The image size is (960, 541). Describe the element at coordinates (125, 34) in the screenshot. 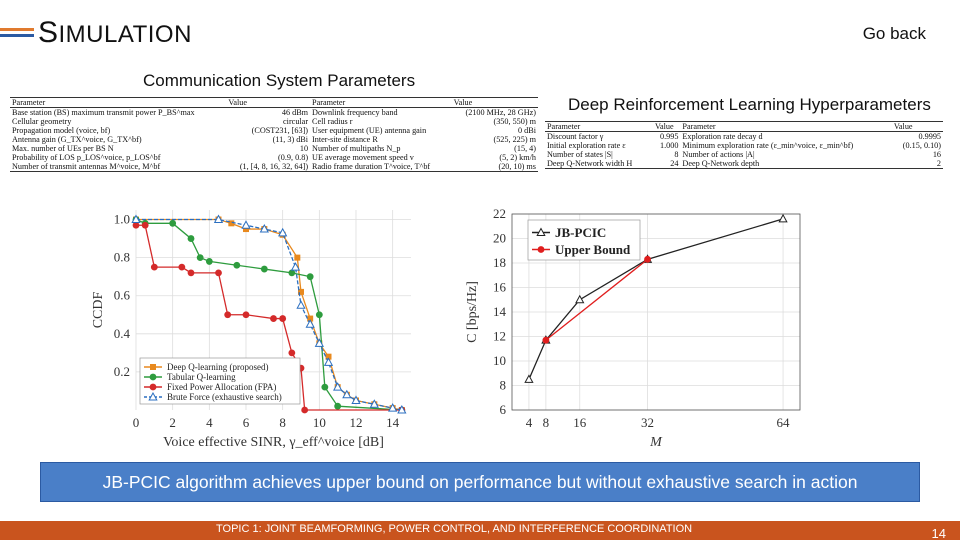

I see `slide-title-rest: IMULATION` at that location.